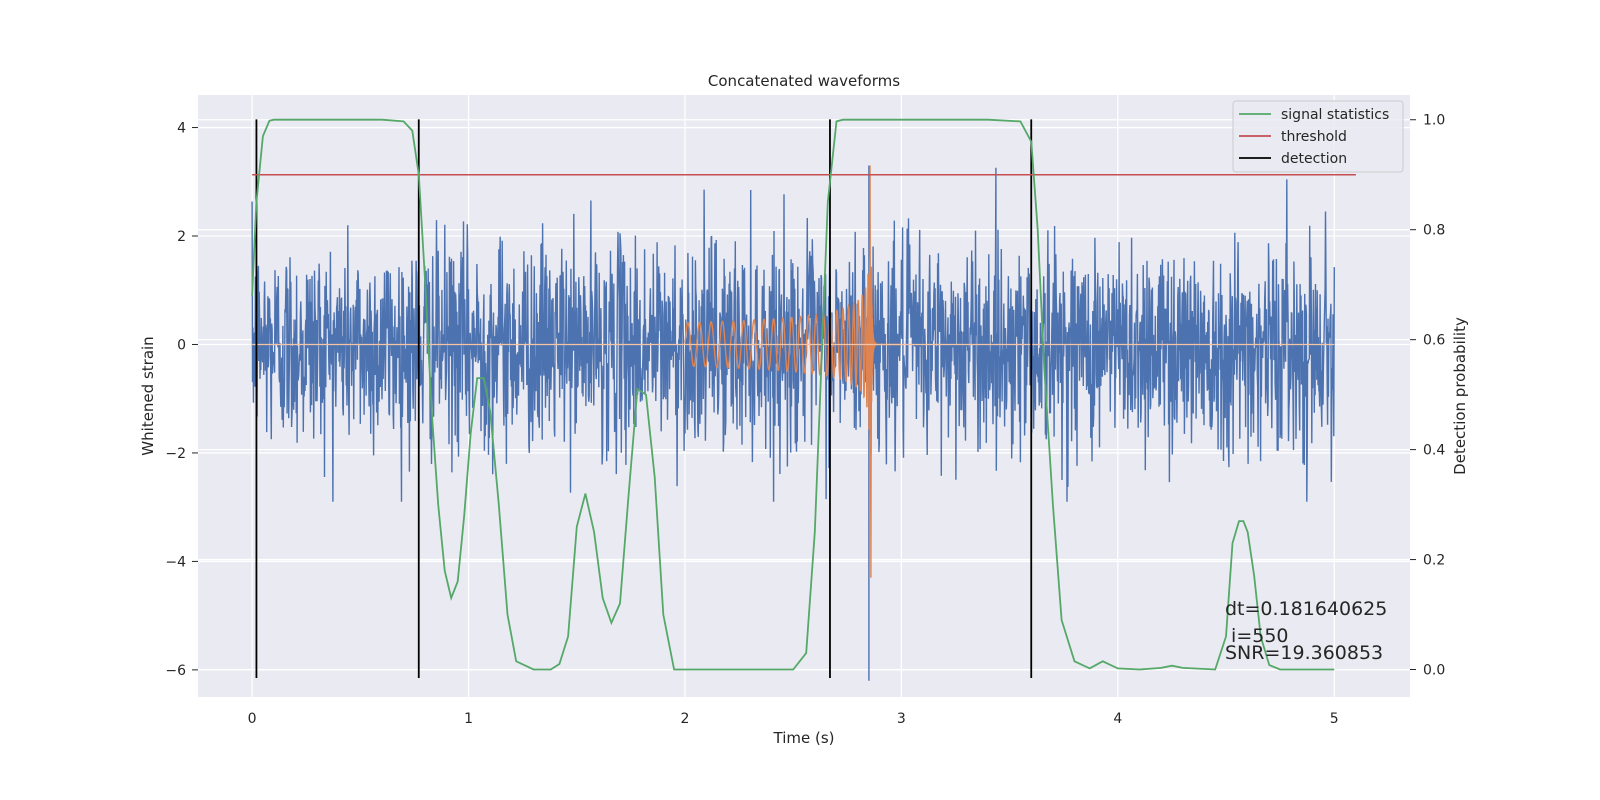  I want to click on y-tick-label: 0, so click(181, 345).